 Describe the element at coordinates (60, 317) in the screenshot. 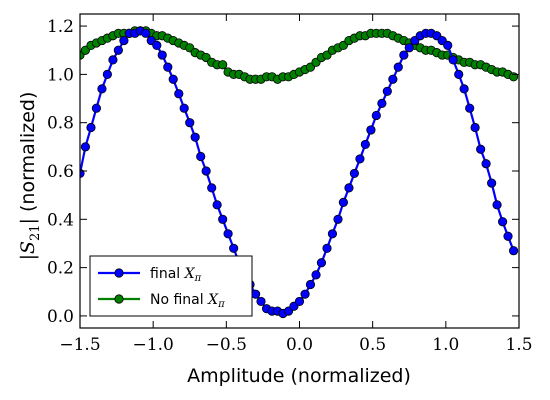

I see `y-tick-label: 0.0` at that location.